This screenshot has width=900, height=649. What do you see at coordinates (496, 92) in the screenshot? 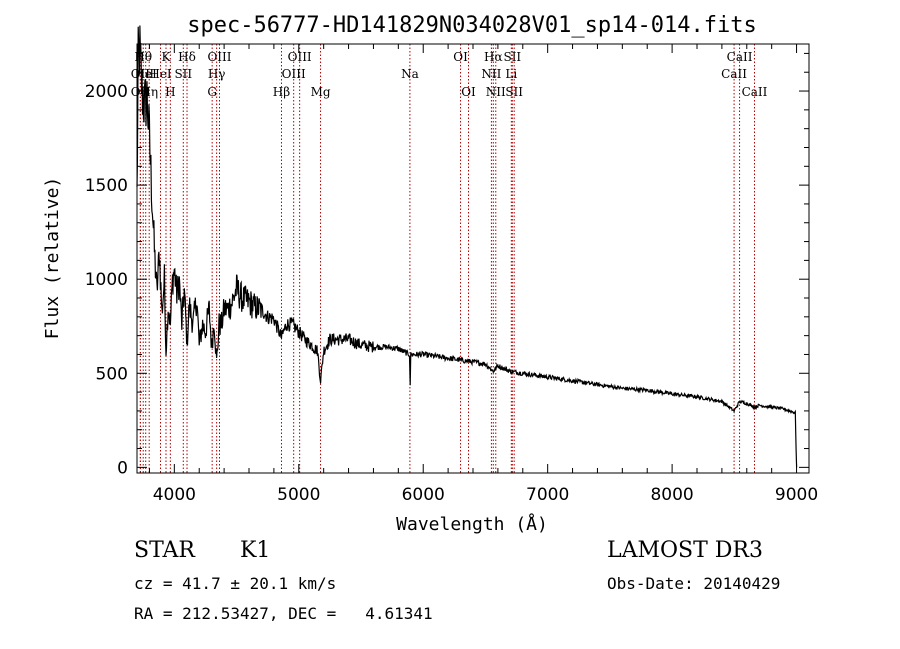
I see `line-label-22: NII` at bounding box center [496, 92].